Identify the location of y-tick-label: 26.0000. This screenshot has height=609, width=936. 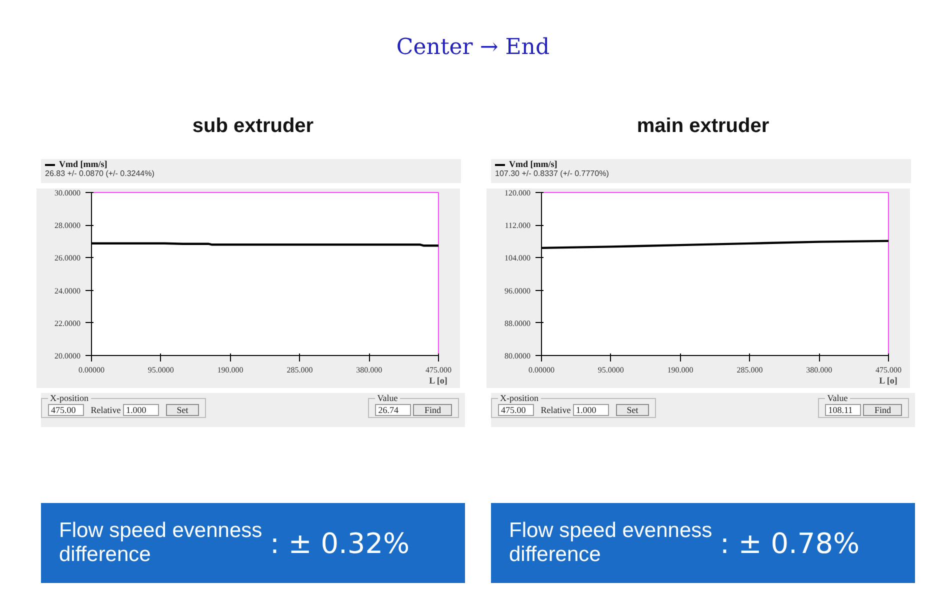
(67, 258).